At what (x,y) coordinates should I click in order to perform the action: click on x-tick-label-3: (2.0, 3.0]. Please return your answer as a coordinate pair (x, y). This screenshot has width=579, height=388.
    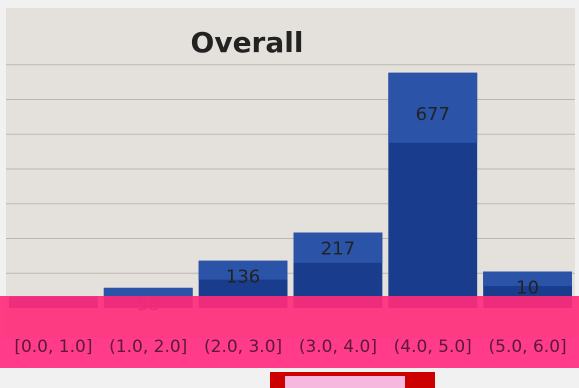
    Looking at the image, I should click on (243, 347).